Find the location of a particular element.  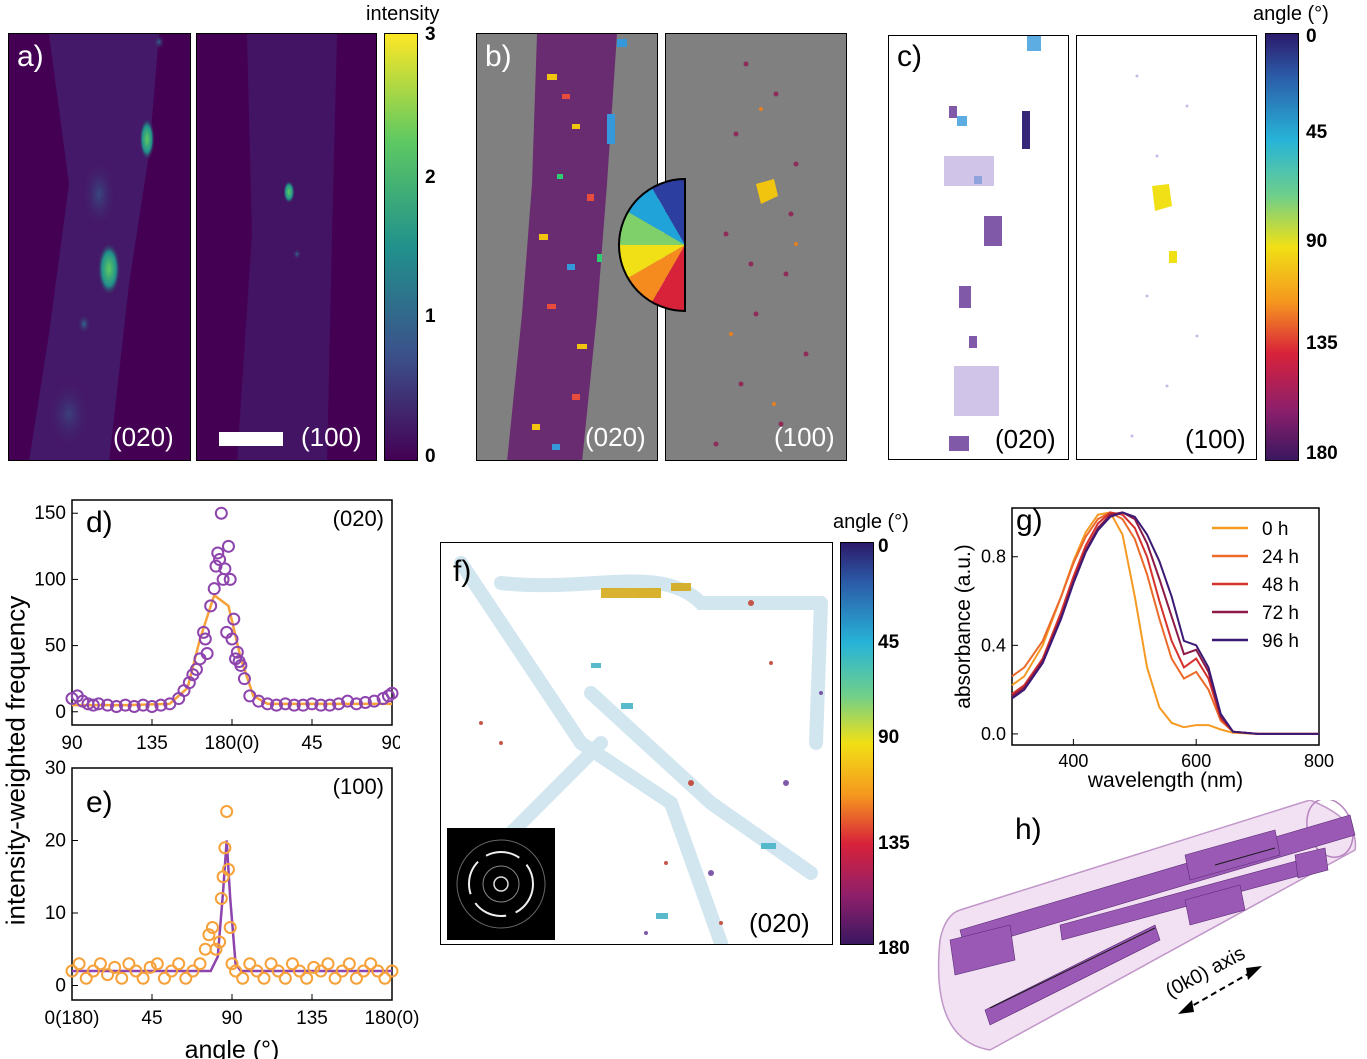

angle-f-tick-180: 180 is located at coordinates (894, 948).